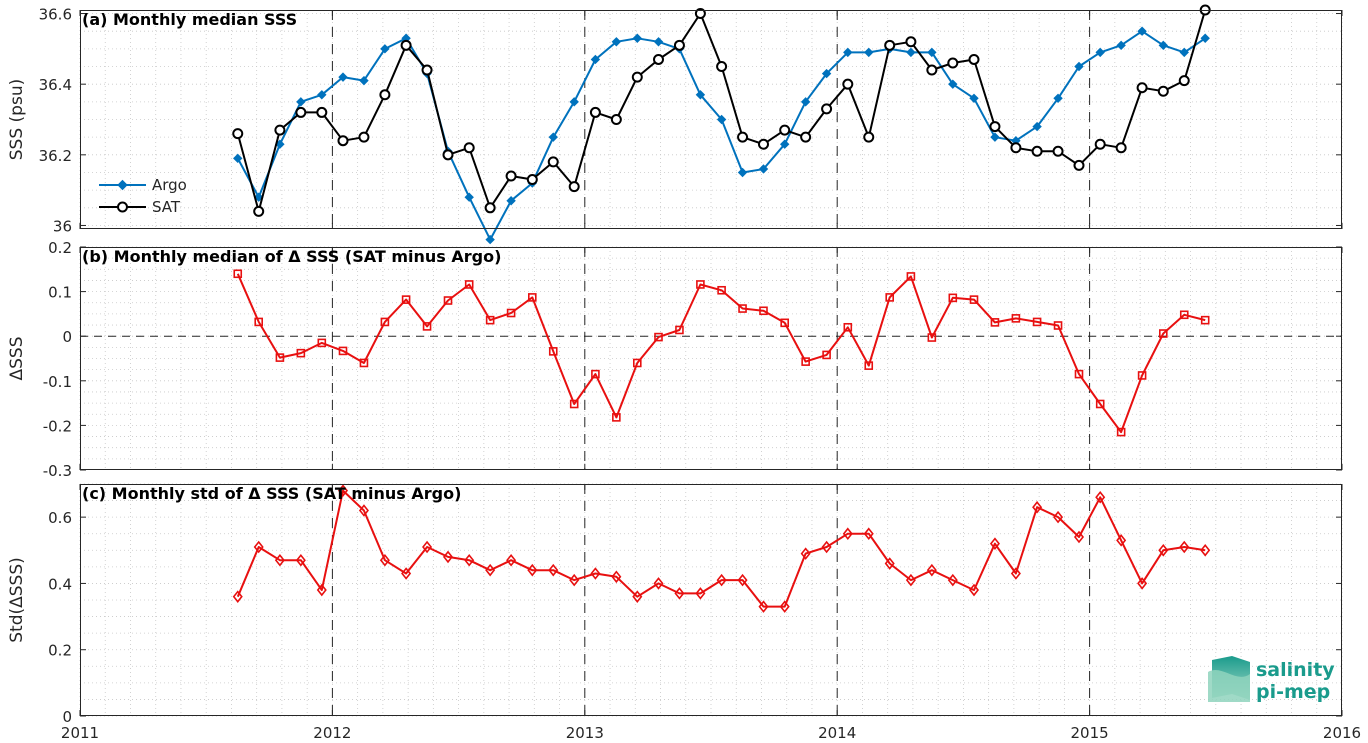 This screenshot has width=1368, height=743. What do you see at coordinates (17, 119) in the screenshot?
I see `panel-a-ylabel: SSS (psu)` at bounding box center [17, 119].